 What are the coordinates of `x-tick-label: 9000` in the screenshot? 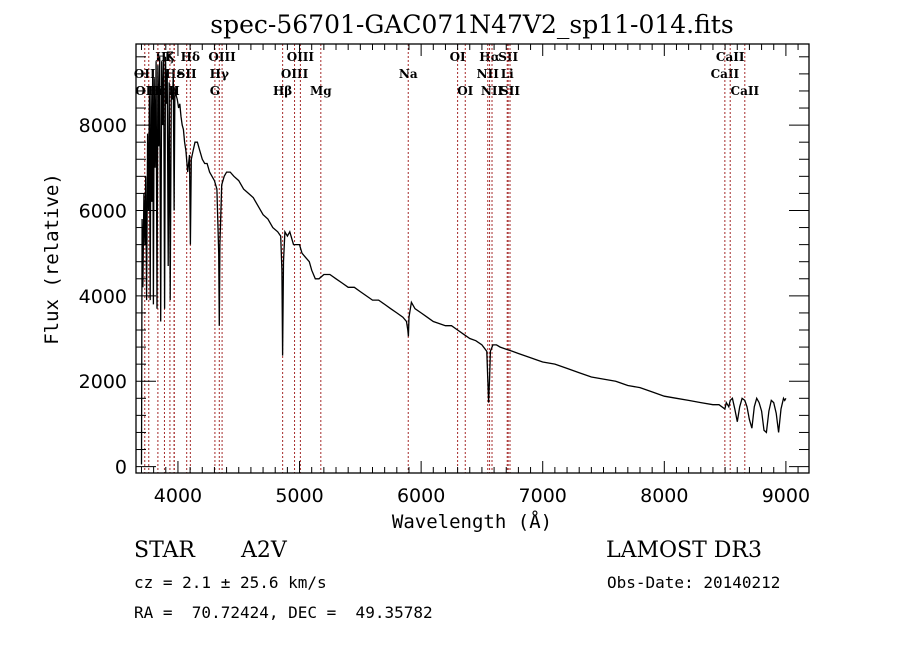 It's located at (786, 496).